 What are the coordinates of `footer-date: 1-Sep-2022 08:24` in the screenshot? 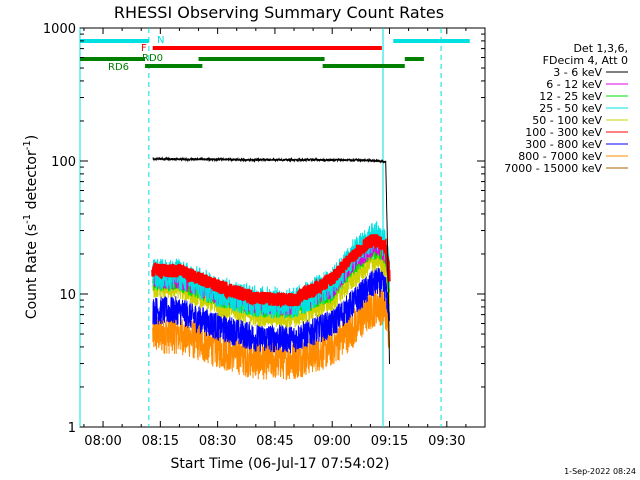 It's located at (600, 471).